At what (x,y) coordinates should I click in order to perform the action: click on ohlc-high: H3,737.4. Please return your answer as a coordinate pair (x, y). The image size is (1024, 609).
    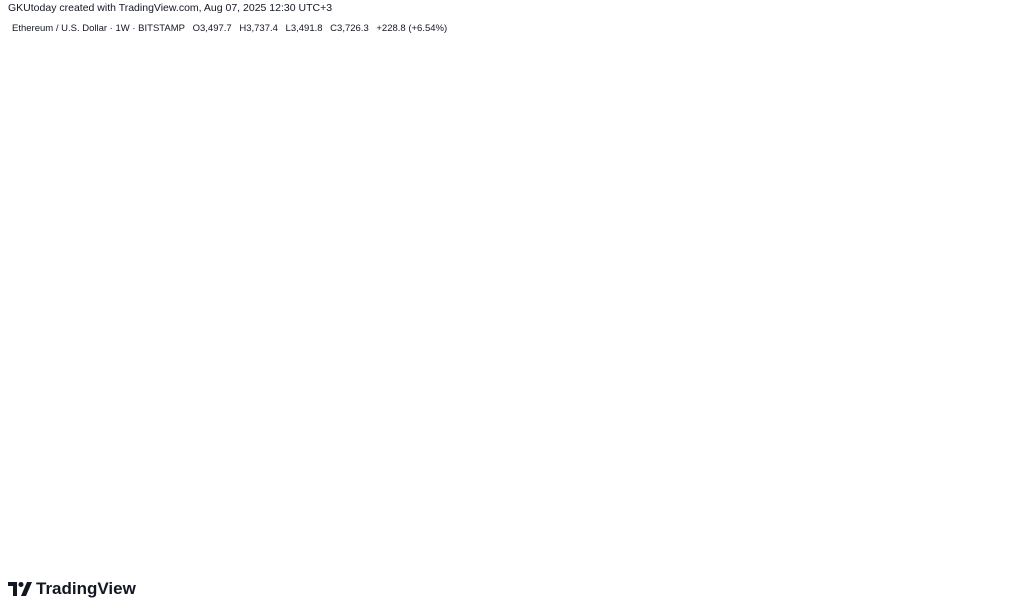
    Looking at the image, I should click on (258, 28).